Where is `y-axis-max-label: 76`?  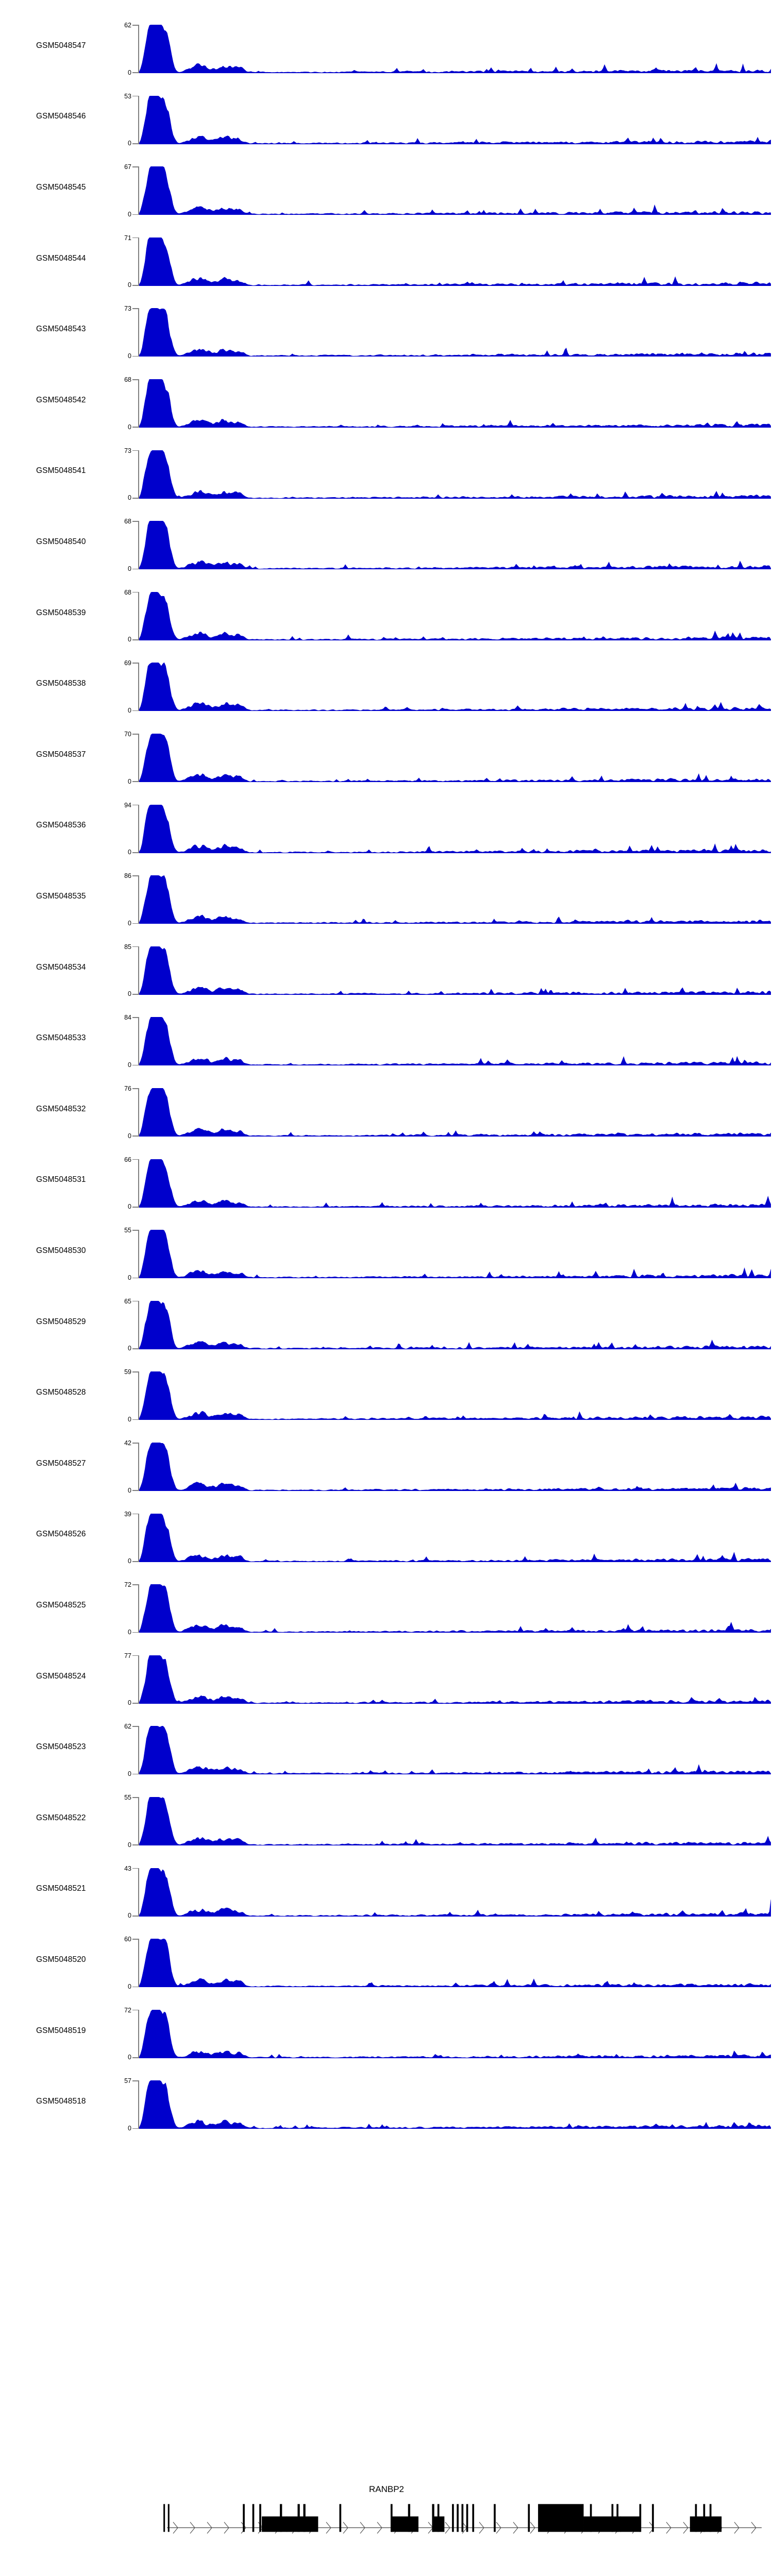 y-axis-max-label: 76 is located at coordinates (127, 1088).